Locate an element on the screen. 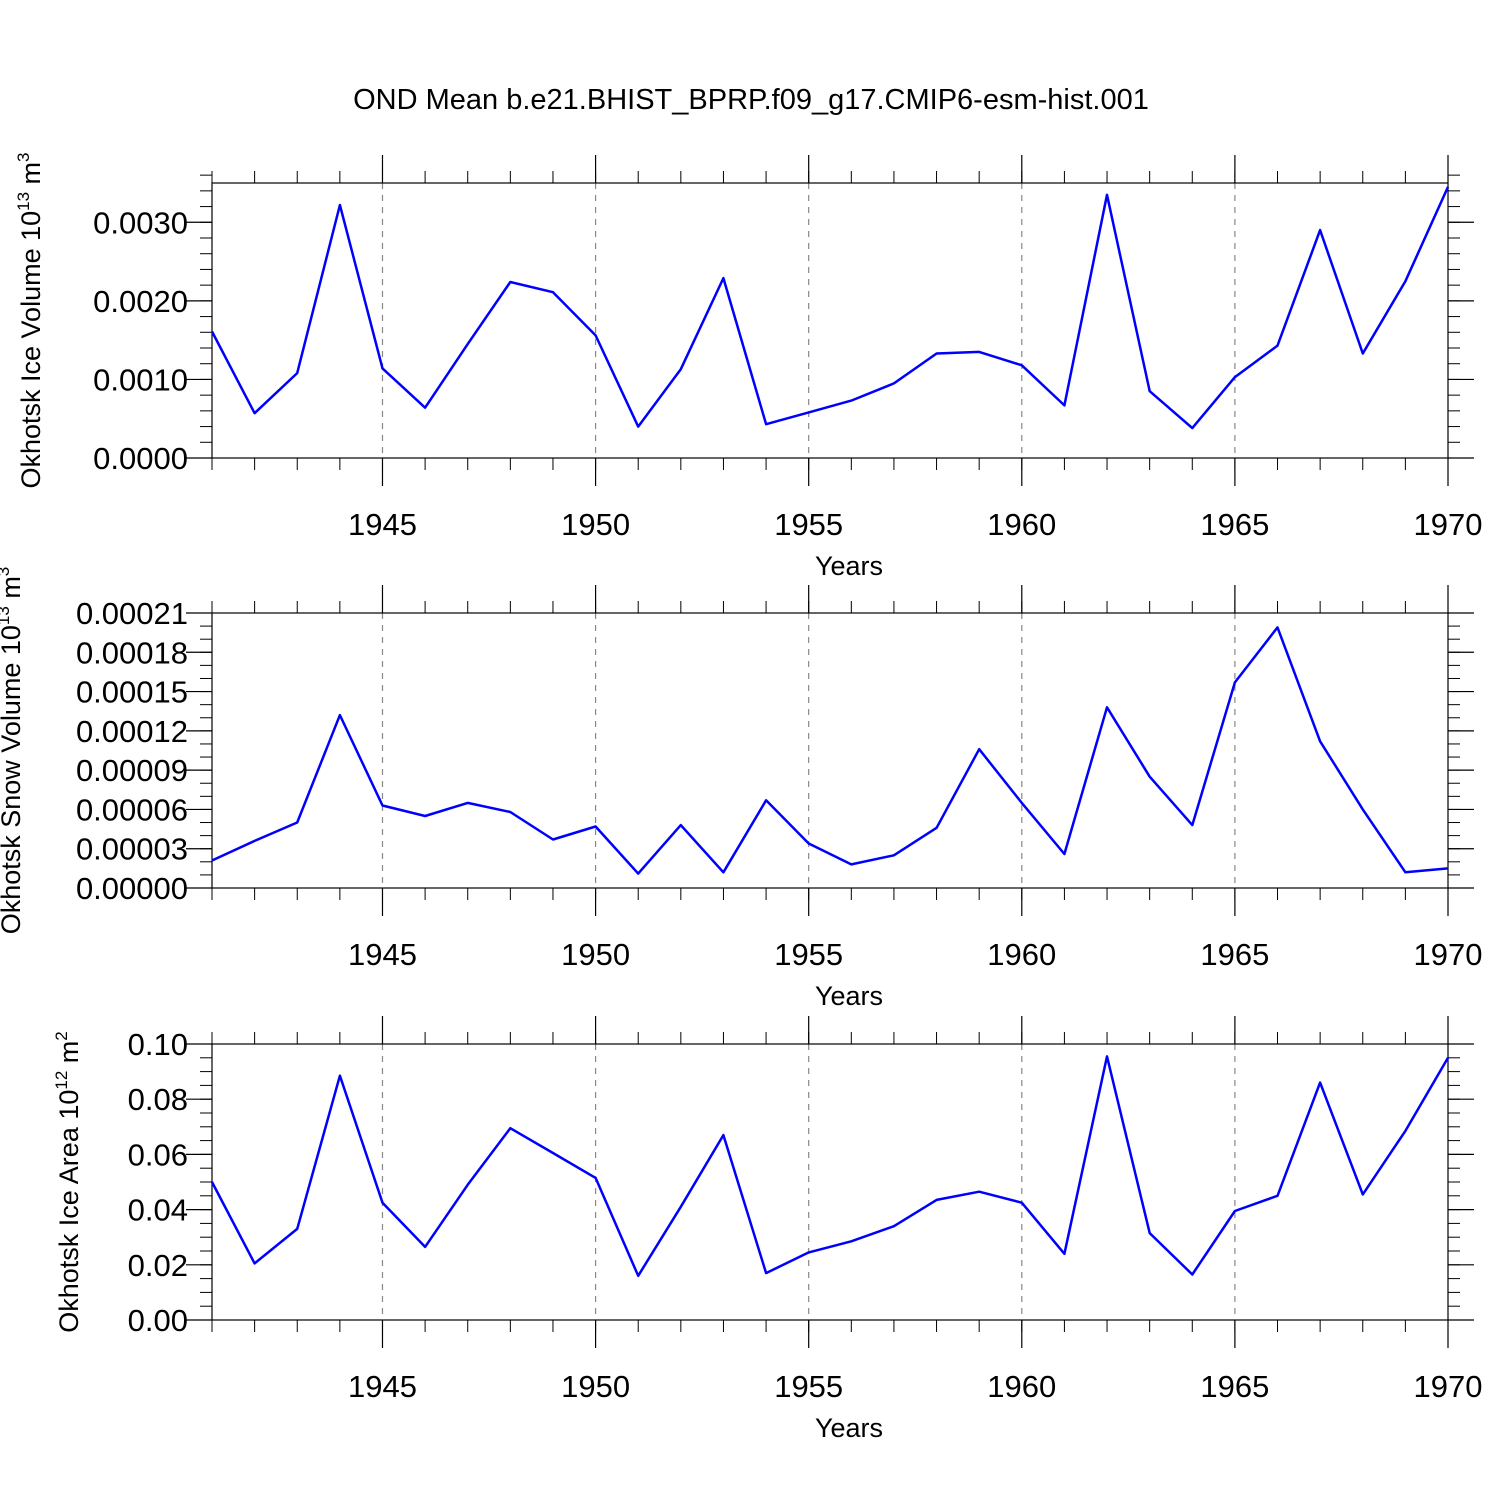 The width and height of the screenshot is (1500, 1500). y-tick-label: 0.00012 is located at coordinates (132, 731).